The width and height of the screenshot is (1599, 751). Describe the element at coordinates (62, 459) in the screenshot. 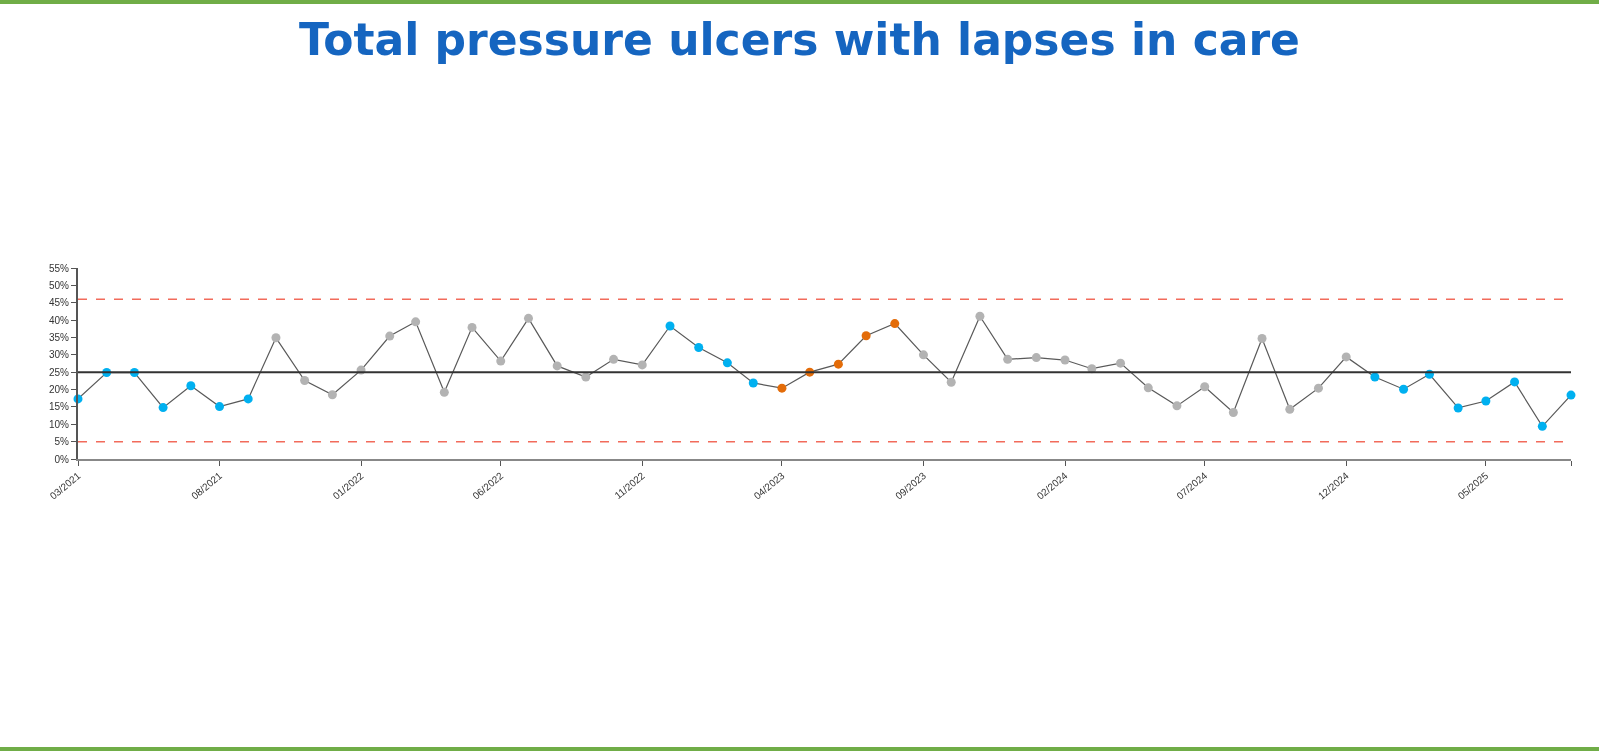

I see `y-tick-label: 0%` at that location.